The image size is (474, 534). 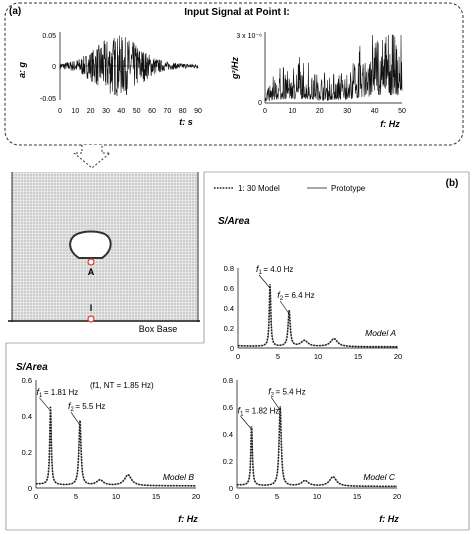 I want to click on acc-ytick-mid: 0, so click(x=54, y=67).